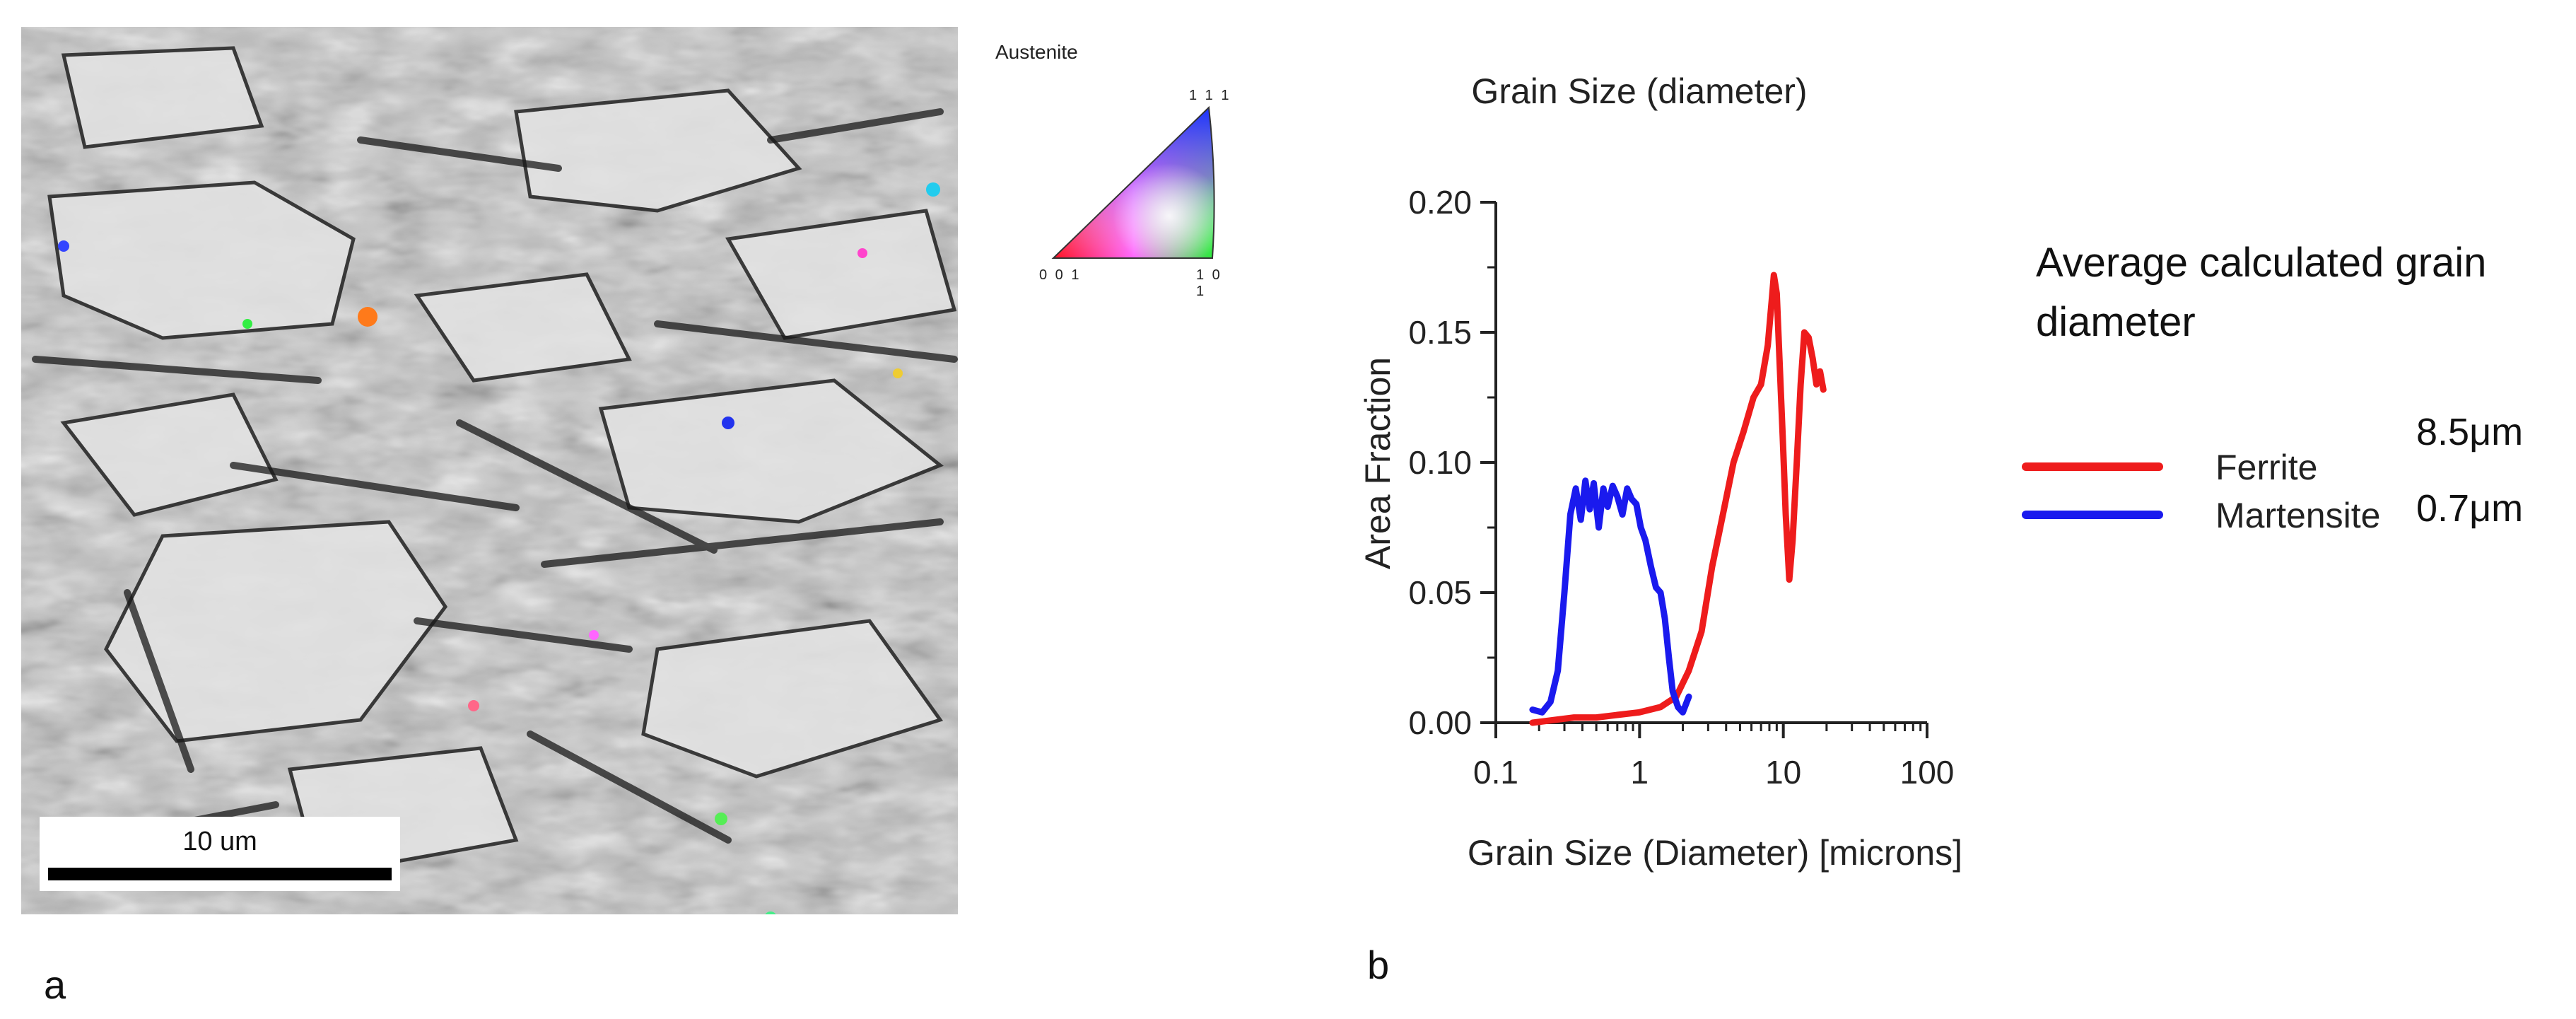 Image resolution: width=2576 pixels, height=1019 pixels. What do you see at coordinates (1640, 773) in the screenshot?
I see `x-tick-label: 1` at bounding box center [1640, 773].